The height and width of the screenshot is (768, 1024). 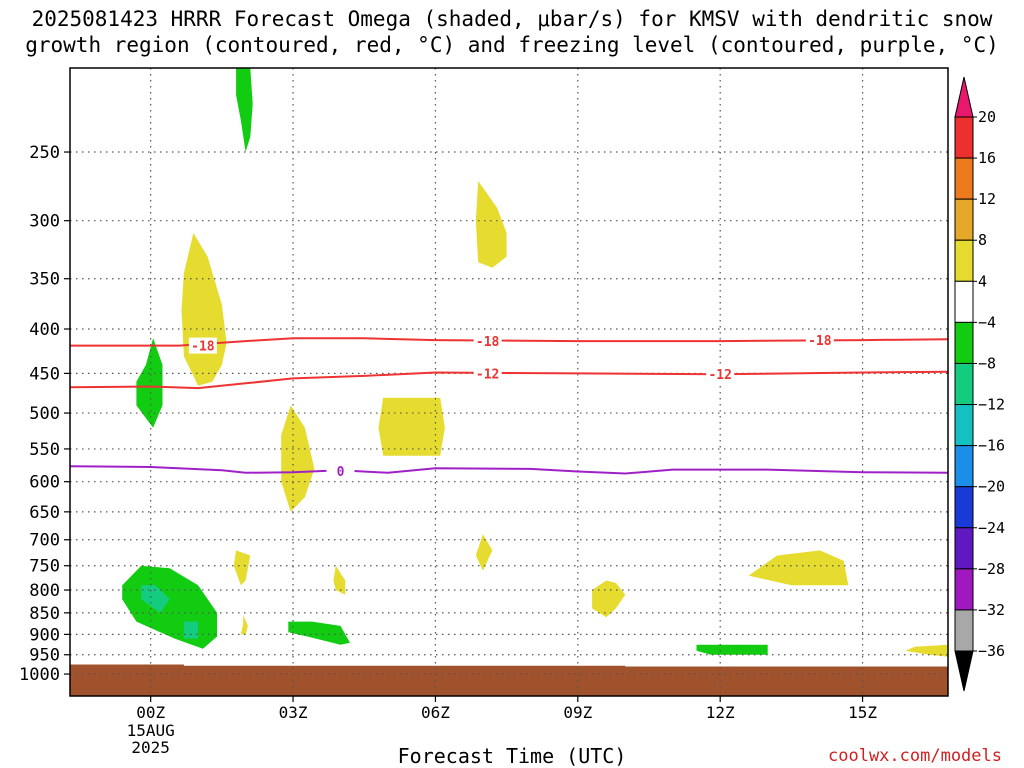 What do you see at coordinates (987, 322) in the screenshot?
I see `colorbar-label: −4` at bounding box center [987, 322].